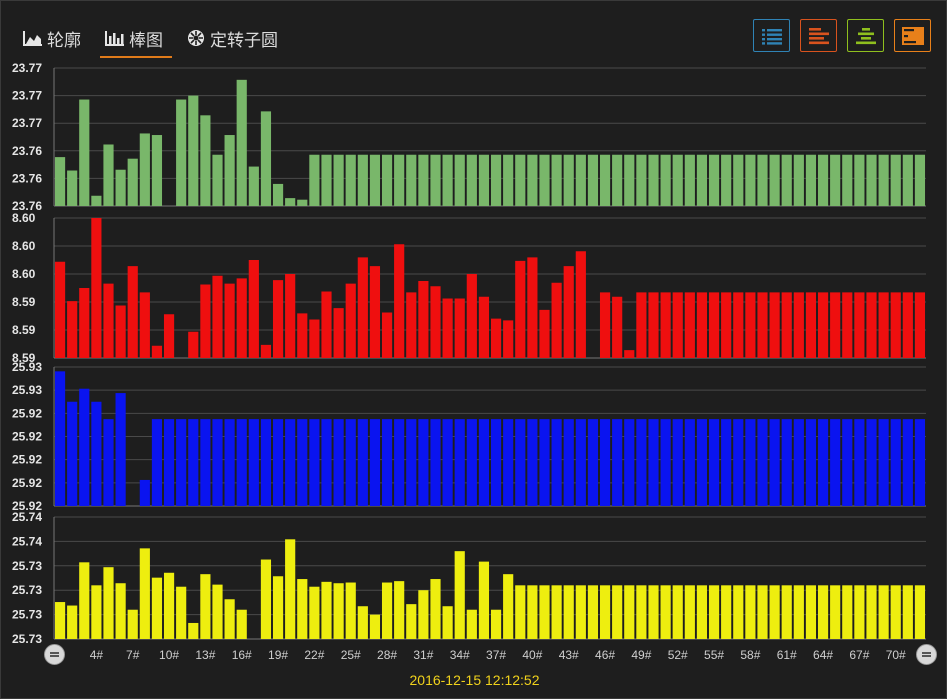 This screenshot has width=947, height=699. I want to click on range-start-handle, so click(54, 654).